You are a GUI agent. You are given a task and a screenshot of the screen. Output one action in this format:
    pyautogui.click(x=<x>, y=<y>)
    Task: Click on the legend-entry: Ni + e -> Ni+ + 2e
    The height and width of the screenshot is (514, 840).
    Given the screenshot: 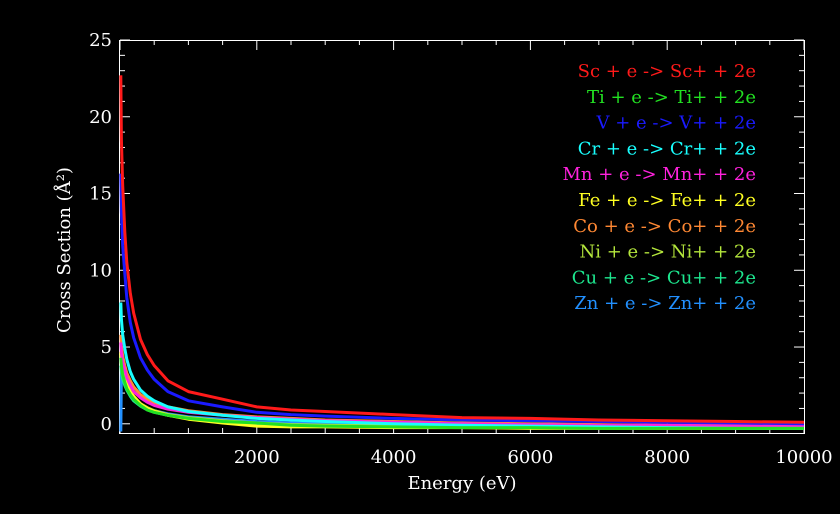 What is the action you would take?
    pyautogui.click(x=667, y=252)
    